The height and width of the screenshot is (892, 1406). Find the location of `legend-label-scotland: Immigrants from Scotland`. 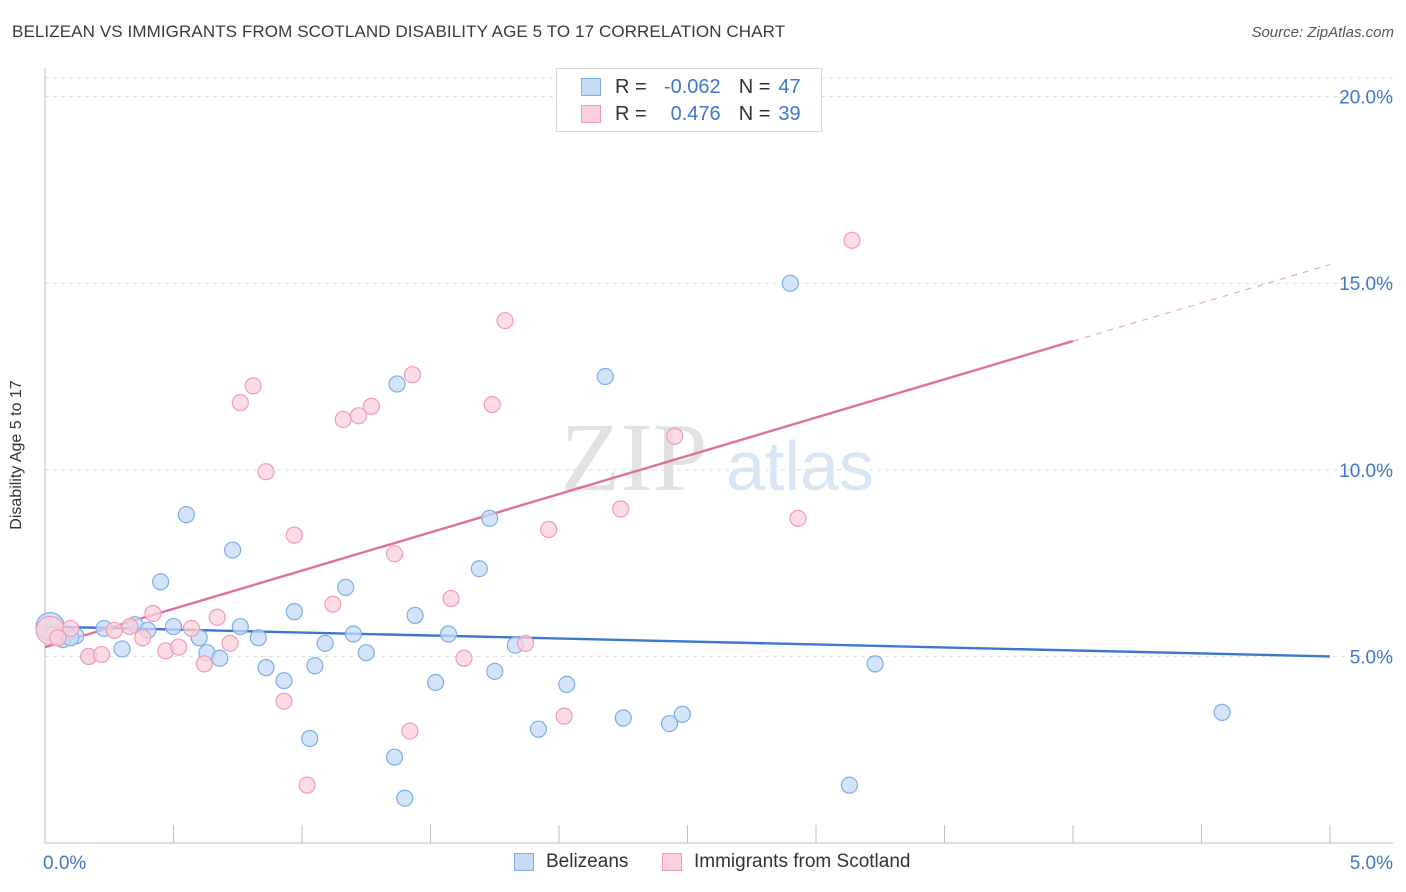

legend-label-scotland: Immigrants from Scotland is located at coordinates (802, 861).